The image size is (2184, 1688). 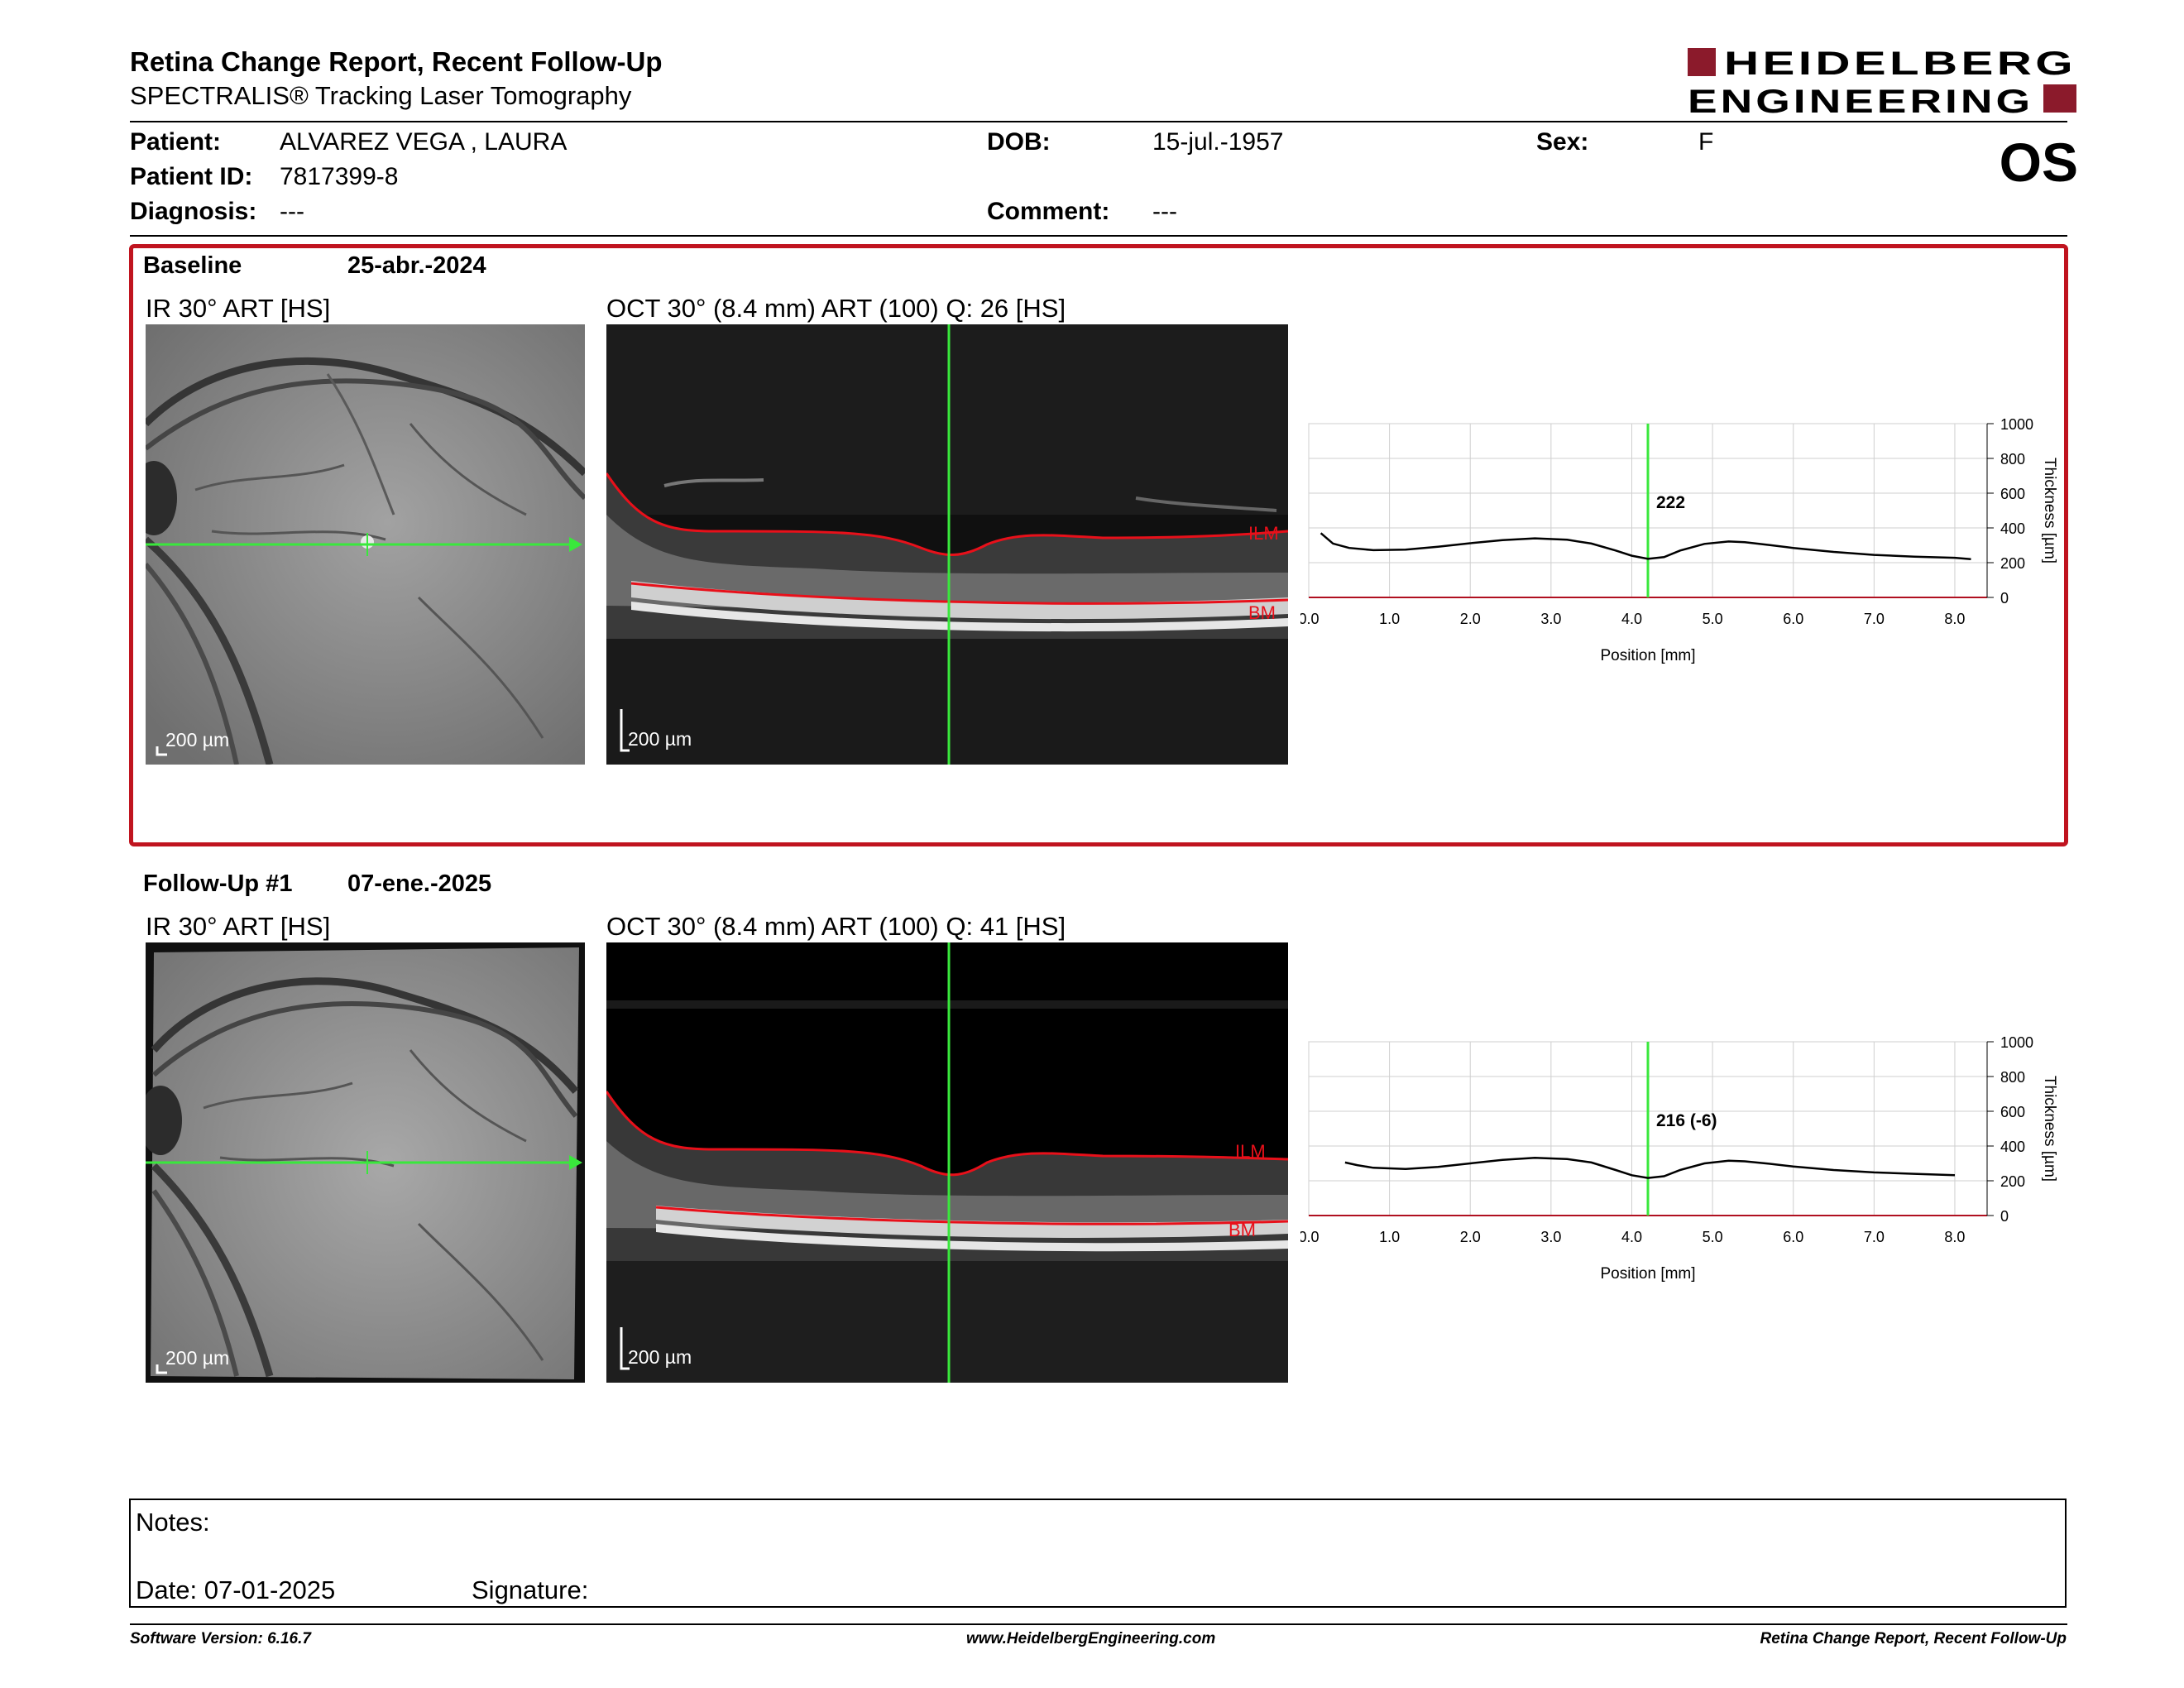 What do you see at coordinates (1098, 1553) in the screenshot?
I see `notes-box` at bounding box center [1098, 1553].